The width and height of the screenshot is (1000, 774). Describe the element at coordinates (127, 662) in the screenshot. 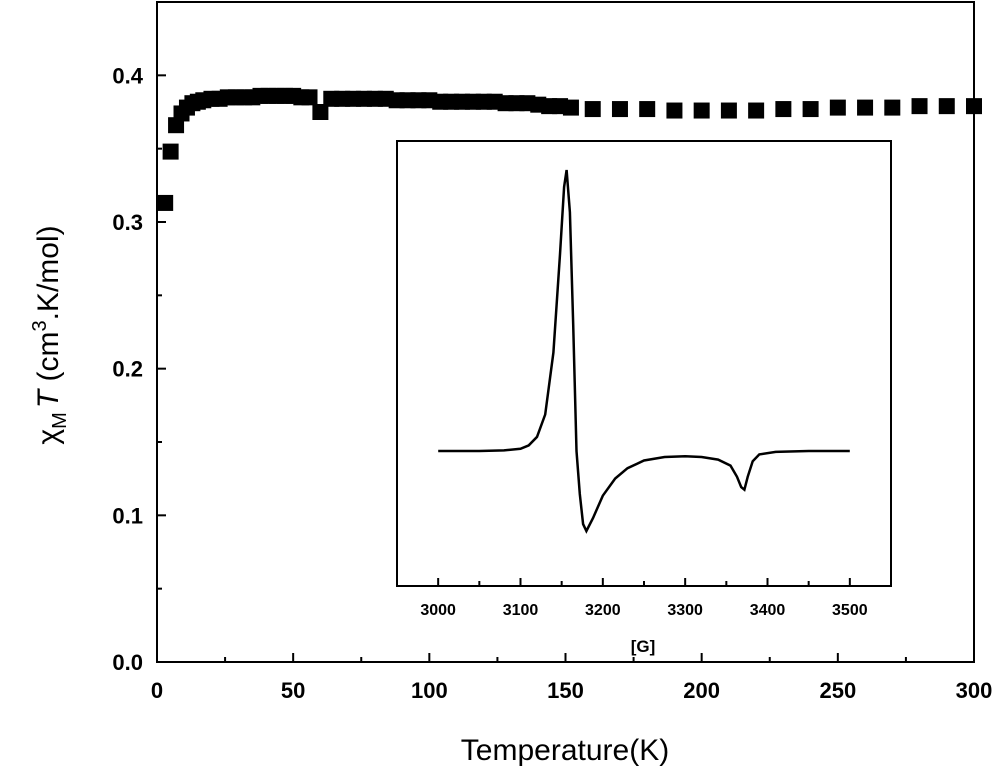

I see `y-tick-label: 0.0` at that location.